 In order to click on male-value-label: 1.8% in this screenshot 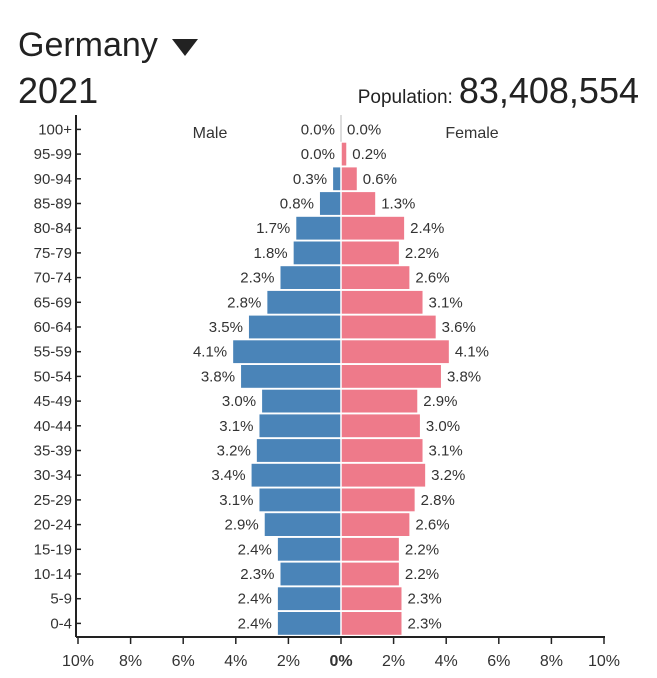, I will do `click(270, 253)`.